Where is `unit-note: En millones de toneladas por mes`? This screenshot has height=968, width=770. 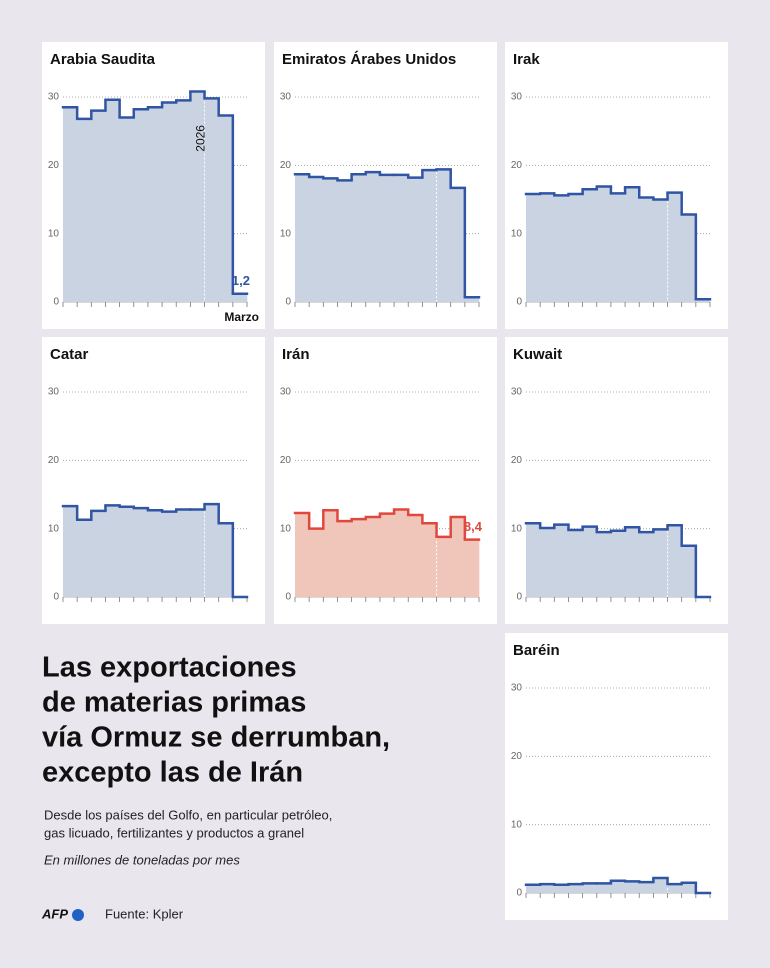
unit-note: En millones de toneladas por mes is located at coordinates (142, 859).